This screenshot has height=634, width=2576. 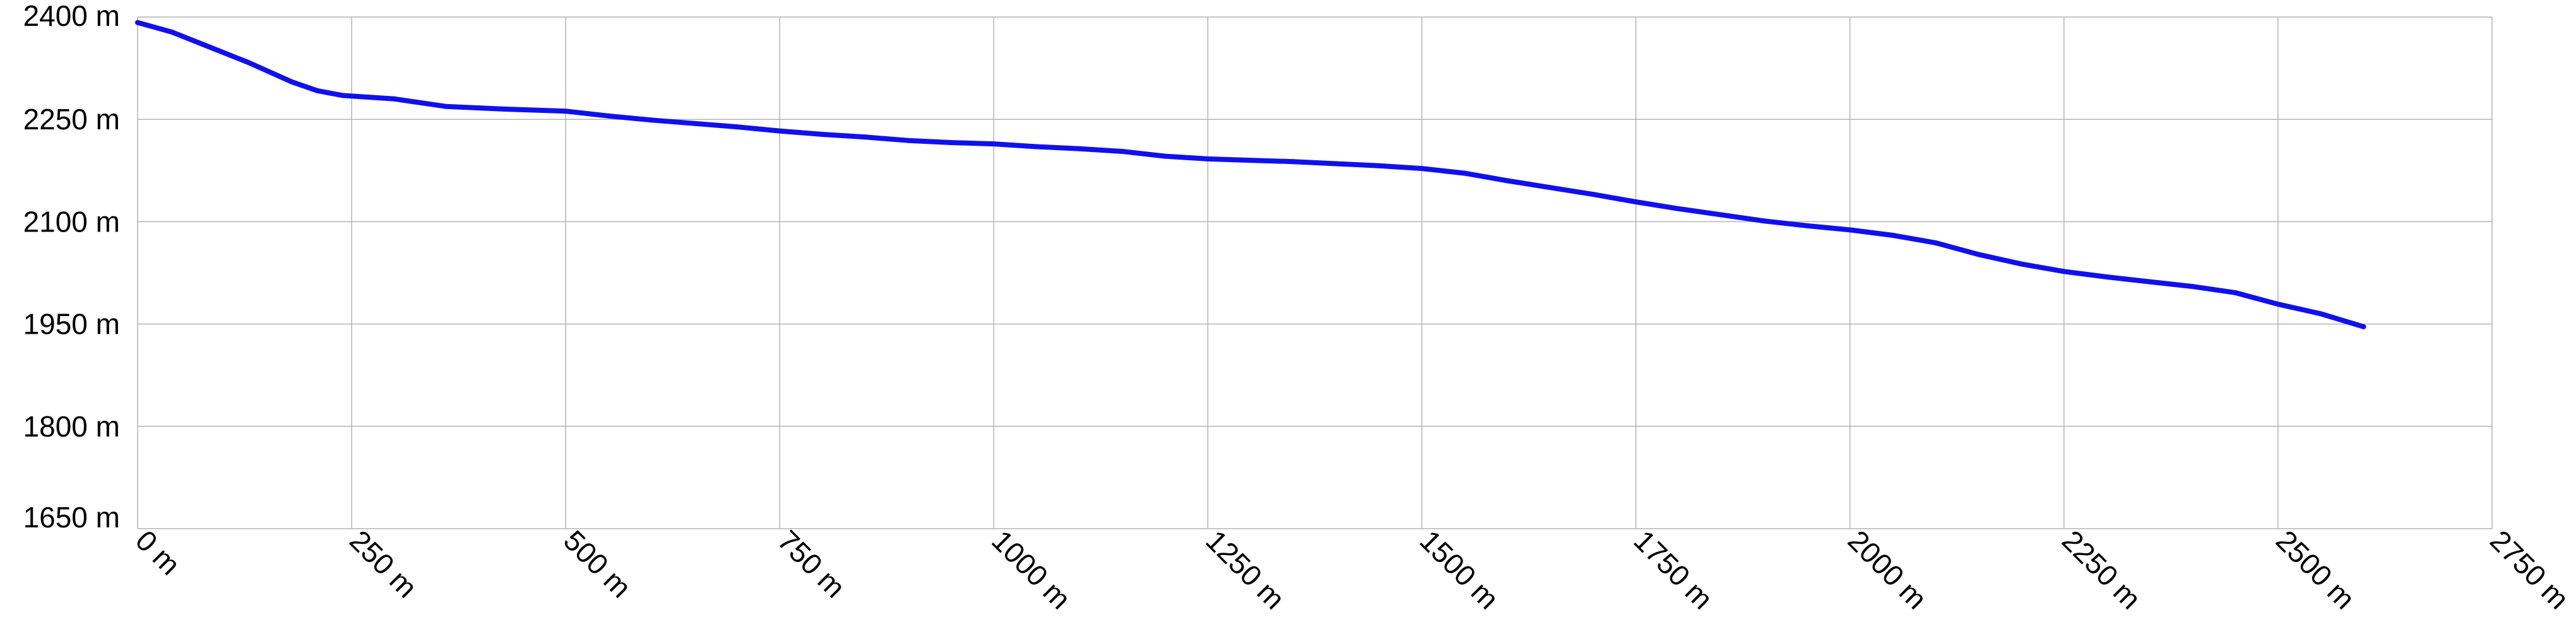 I want to click on x-tick-label: 750 m, so click(x=812, y=564).